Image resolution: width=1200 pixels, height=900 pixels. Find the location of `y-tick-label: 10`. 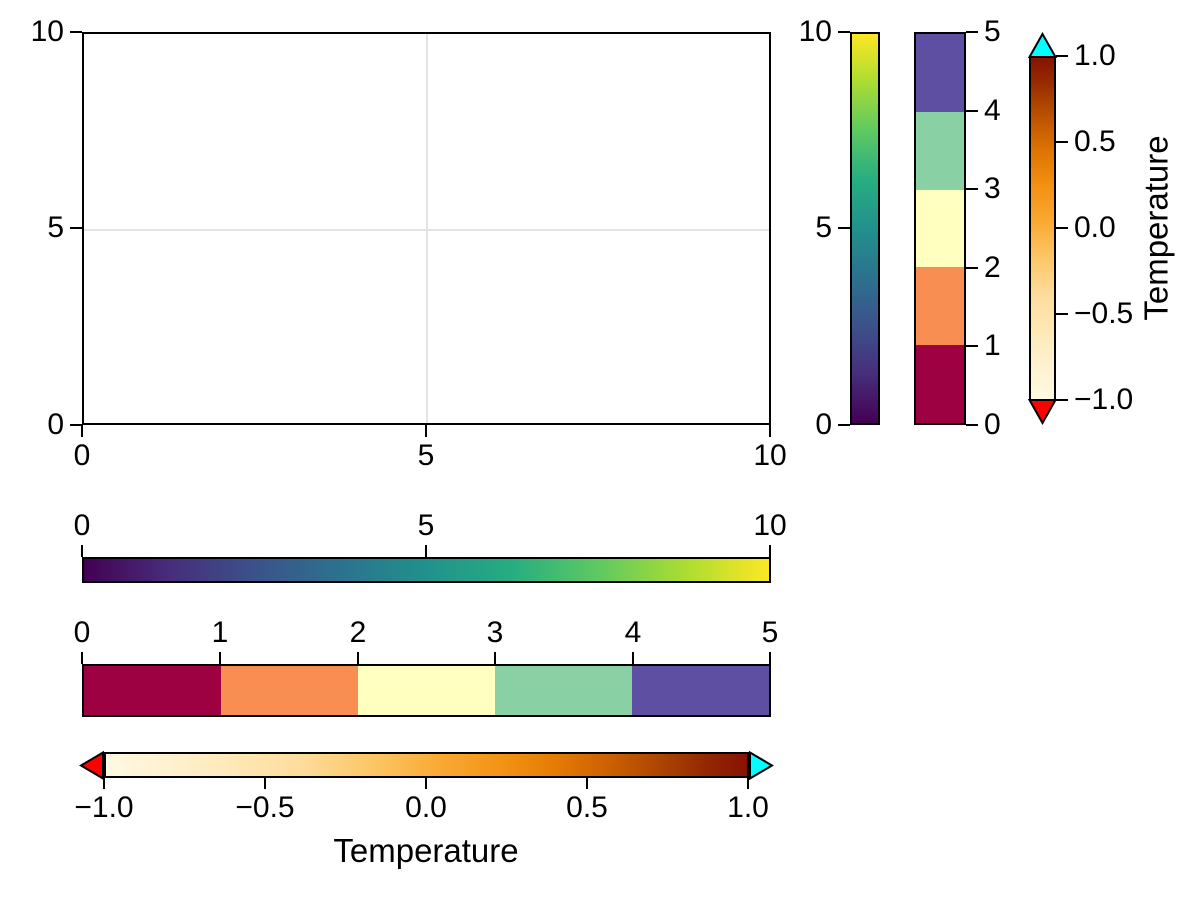

y-tick-label: 10 is located at coordinates (47, 31).